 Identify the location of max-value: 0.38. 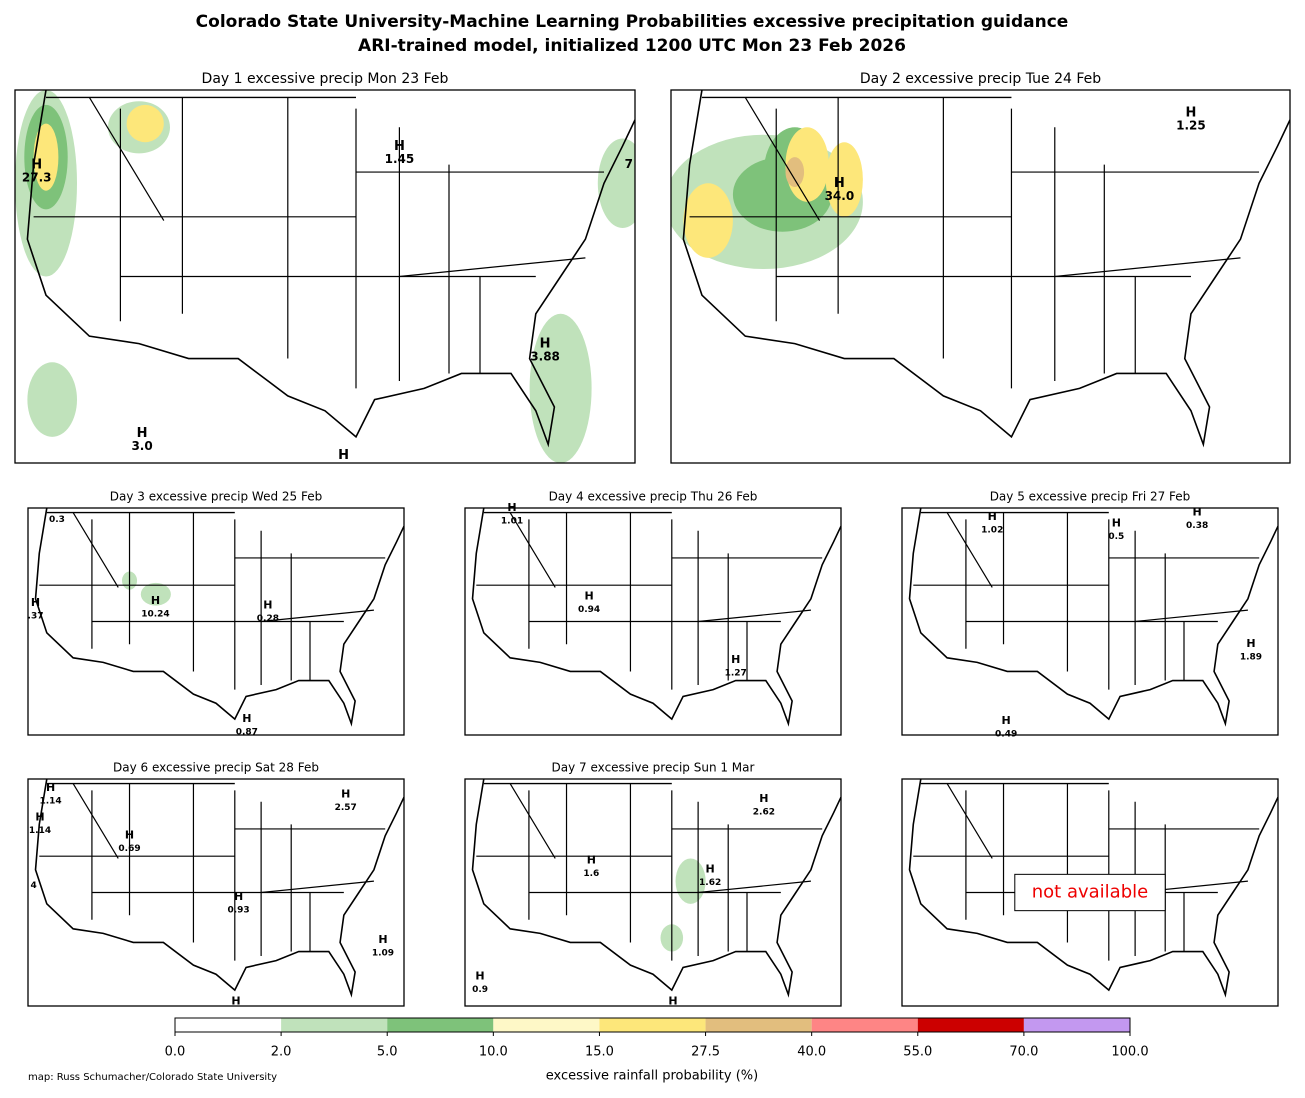
(1197, 526).